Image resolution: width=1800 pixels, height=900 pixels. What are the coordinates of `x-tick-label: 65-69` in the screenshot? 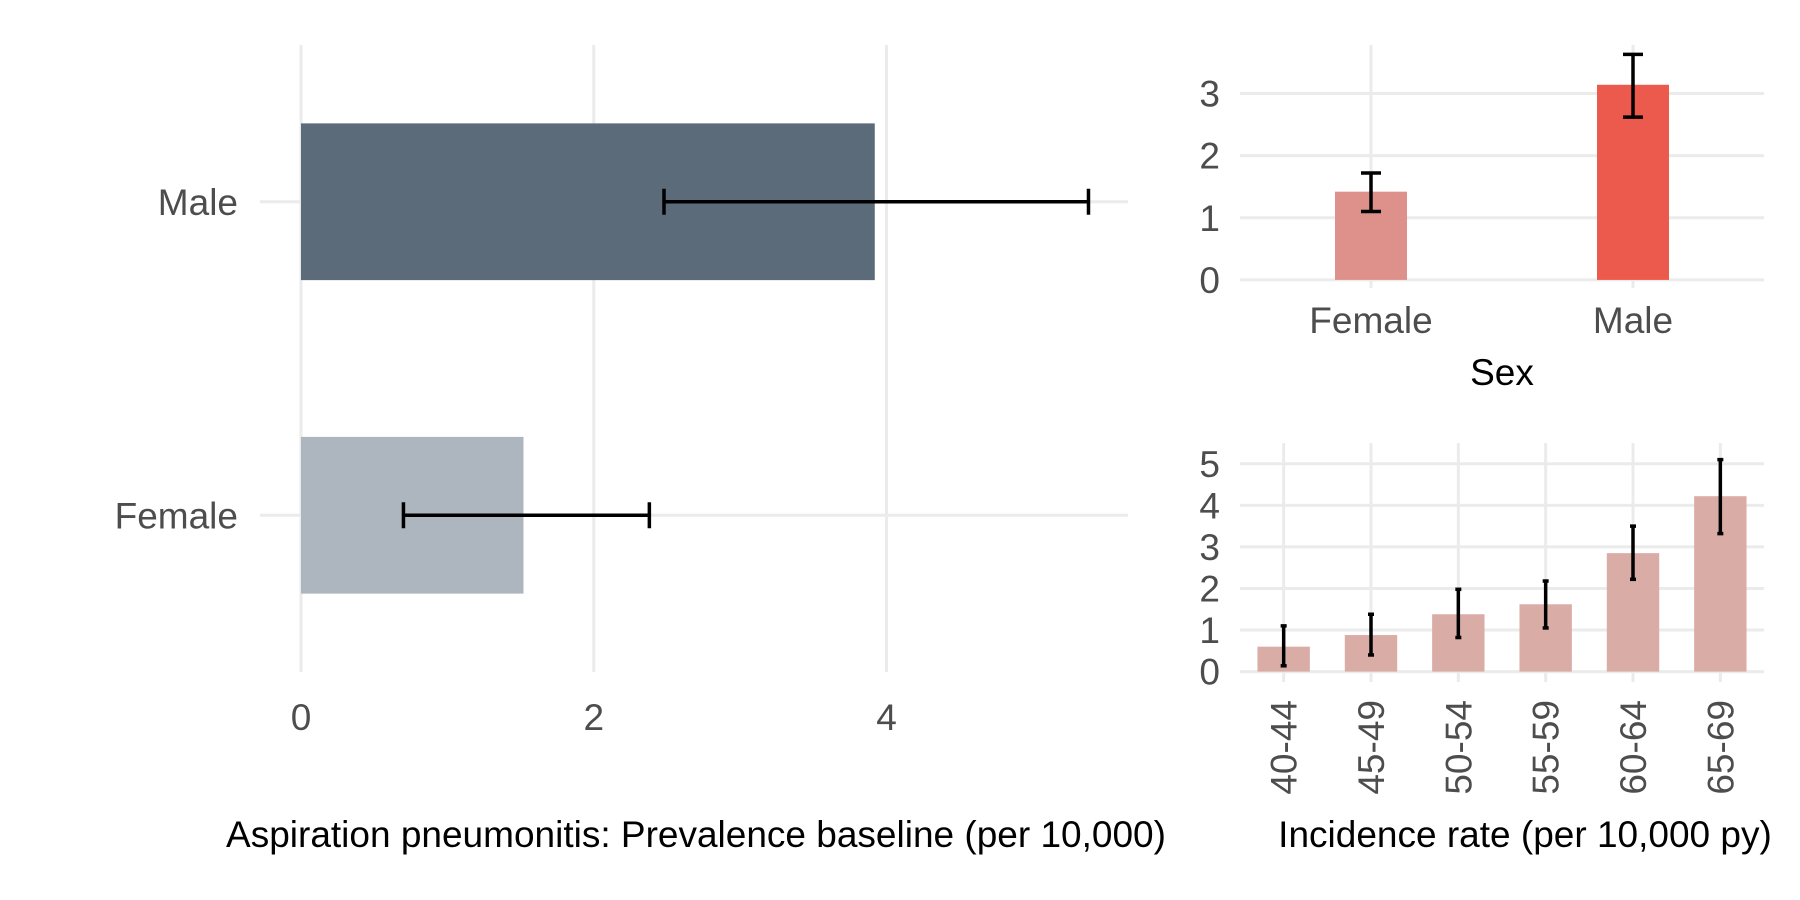 It's located at (1720, 747).